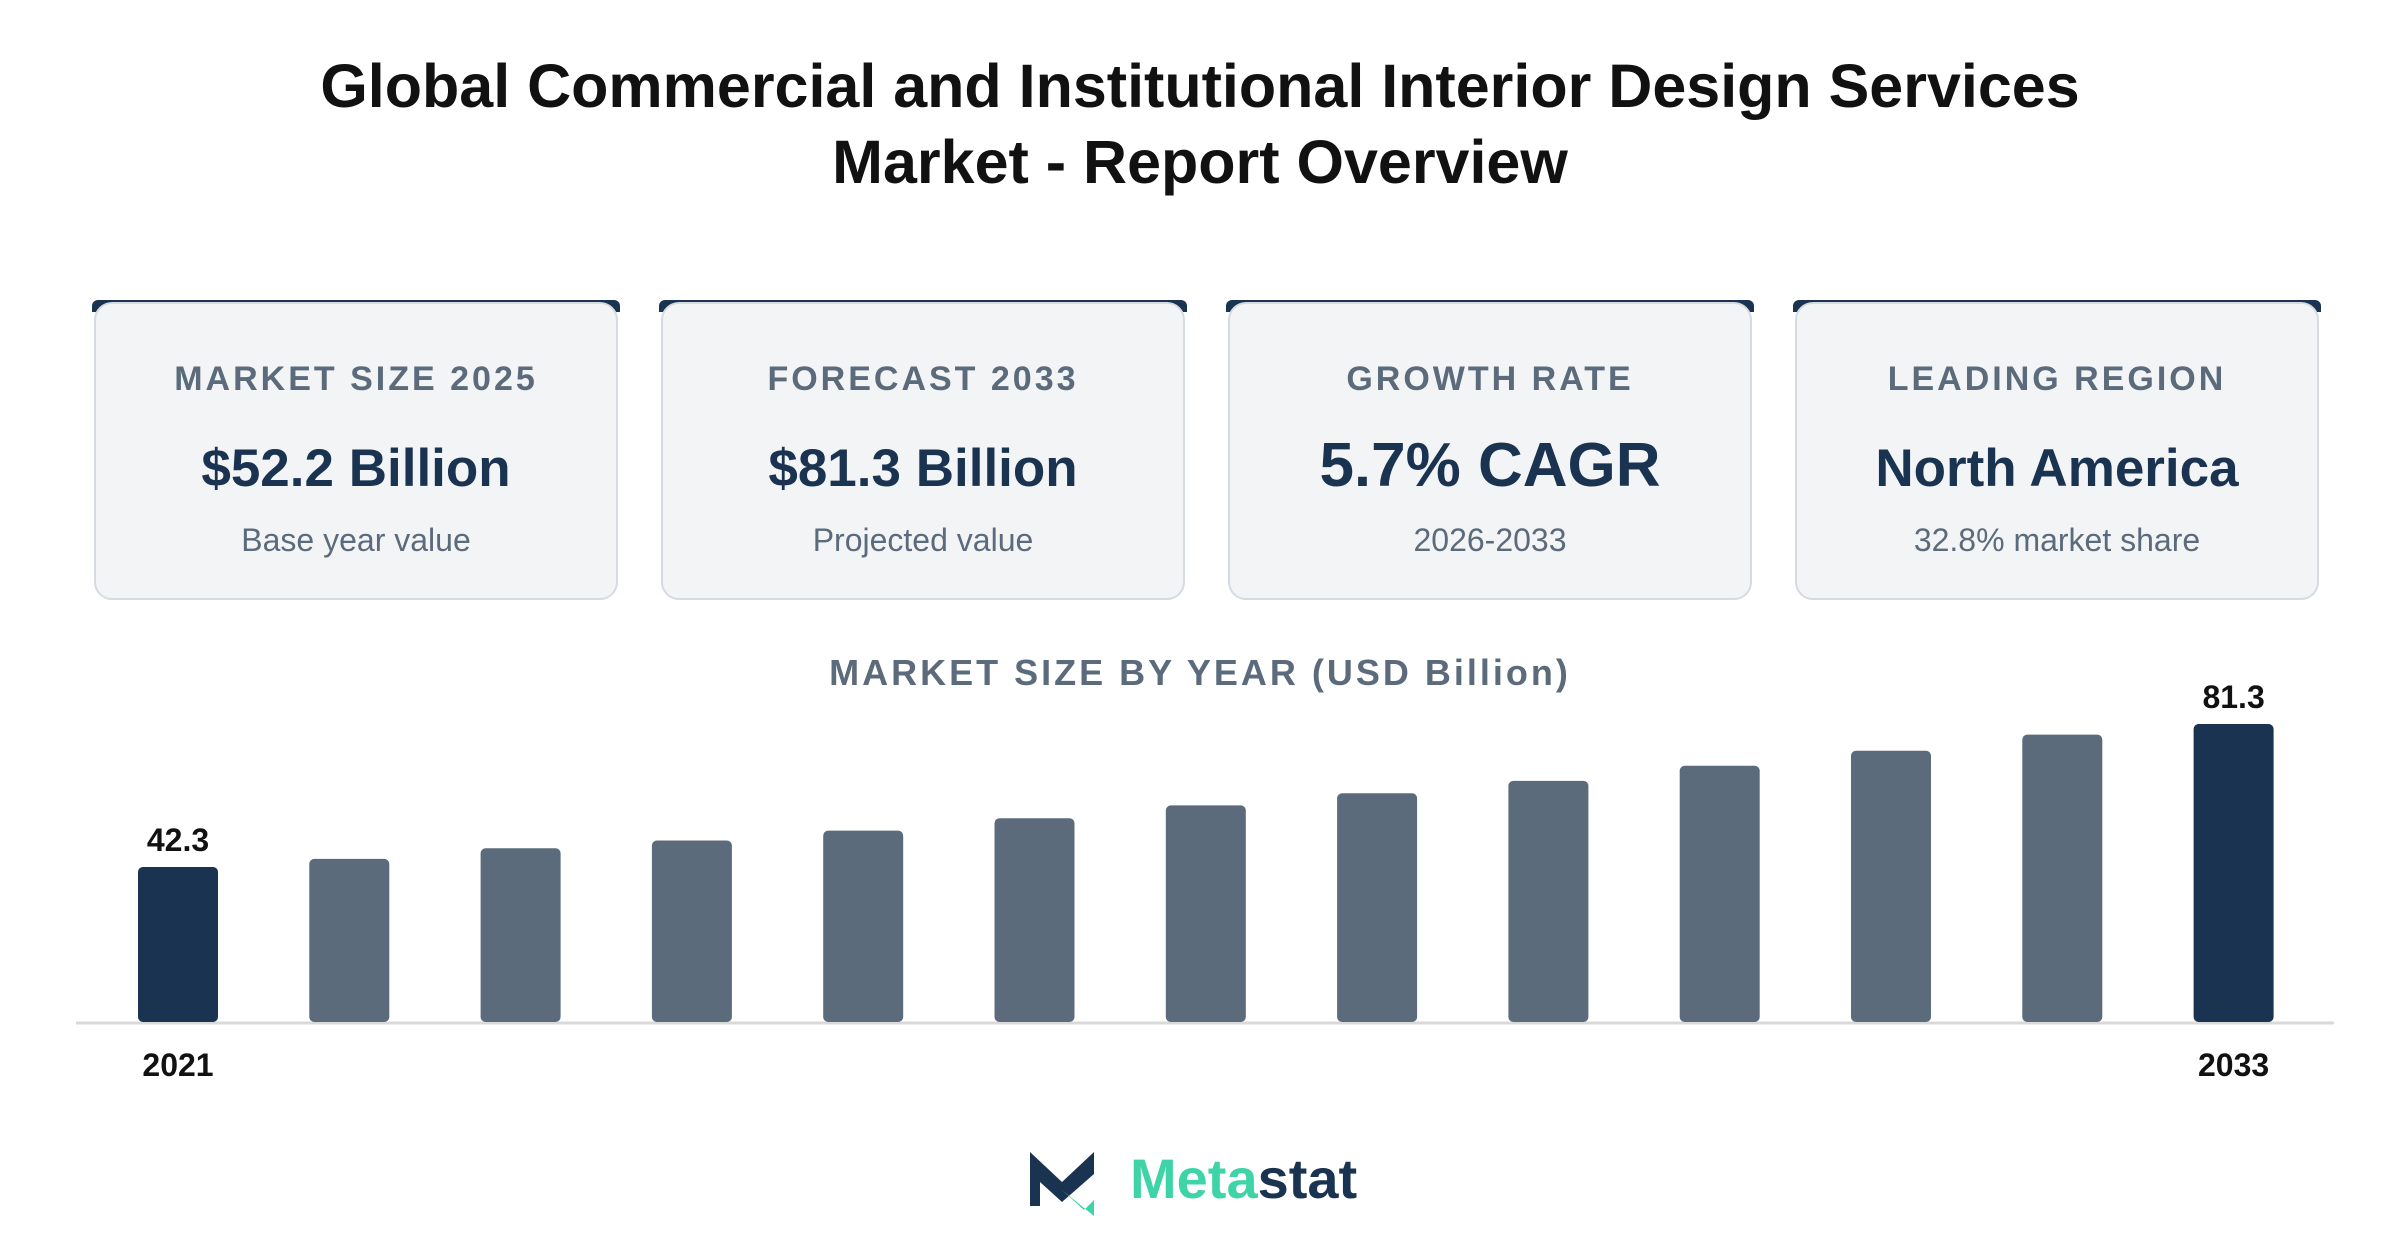  Describe the element at coordinates (1034, 920) in the screenshot. I see `bar-2026` at that location.